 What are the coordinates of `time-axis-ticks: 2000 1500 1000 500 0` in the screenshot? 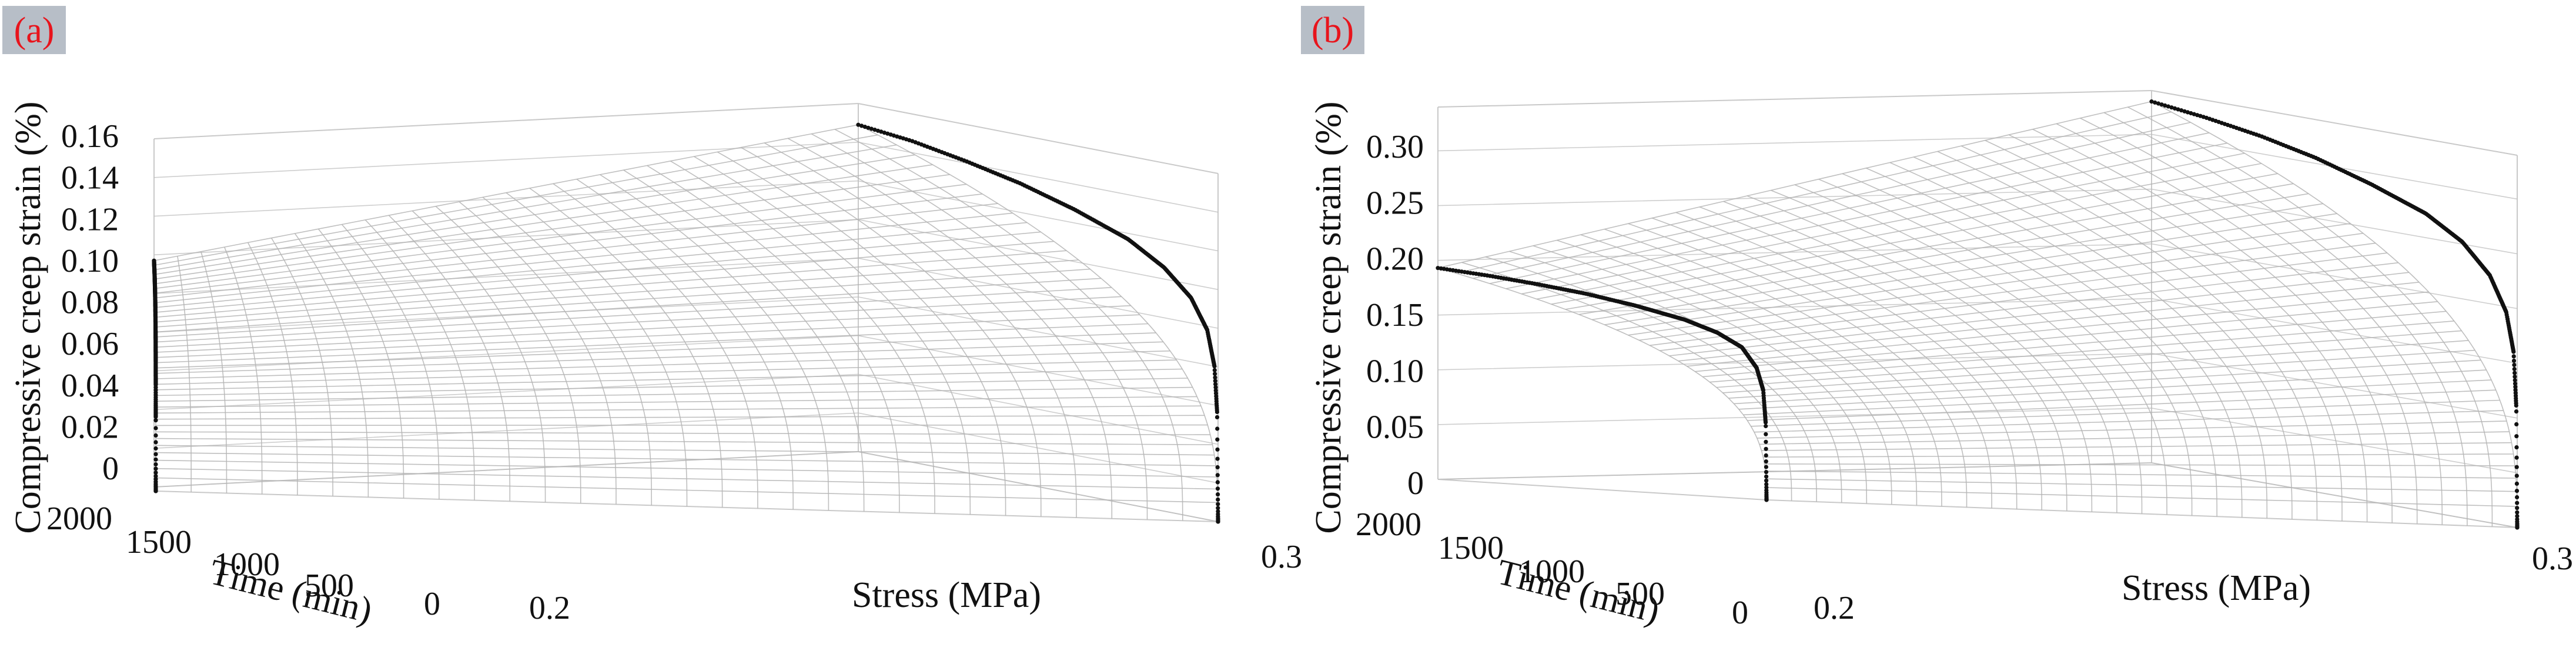 It's located at (243, 561).